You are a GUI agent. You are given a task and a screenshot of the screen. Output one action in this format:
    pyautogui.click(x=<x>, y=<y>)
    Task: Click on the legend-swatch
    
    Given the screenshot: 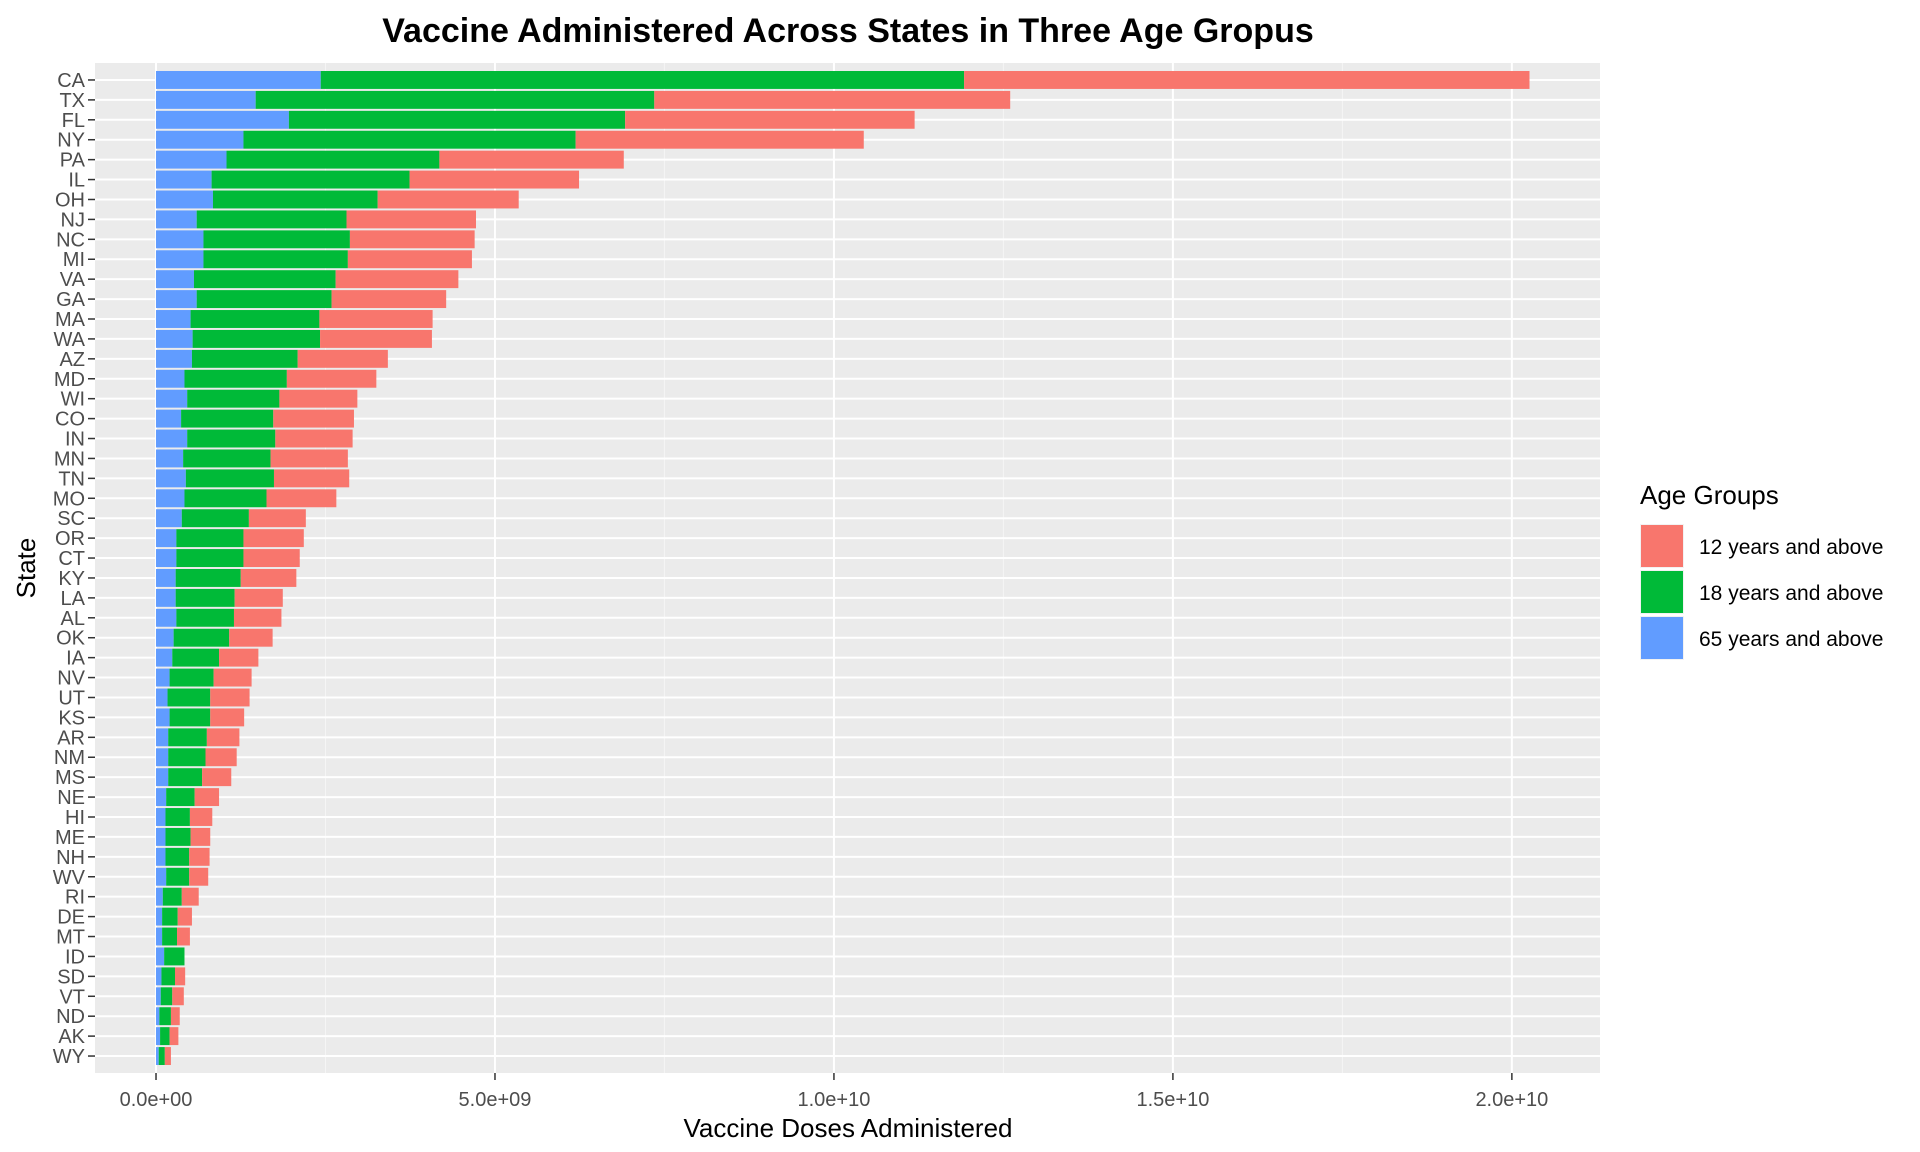 What is the action you would take?
    pyautogui.click(x=1662, y=638)
    